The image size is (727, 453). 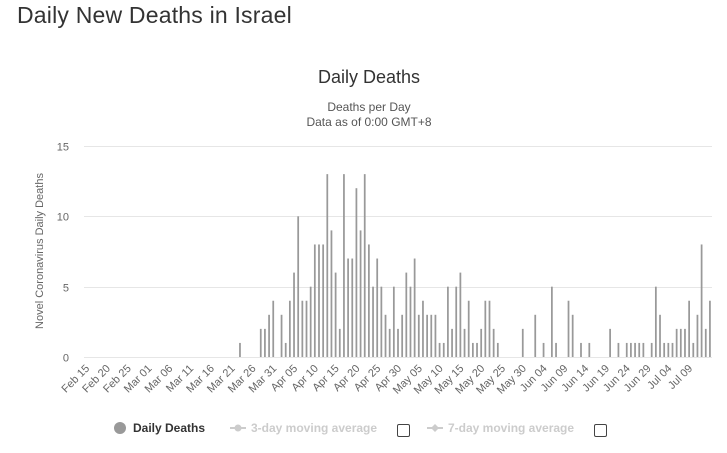 What do you see at coordinates (154, 15) in the screenshot?
I see `page-title: Daily New Deaths in Israel` at bounding box center [154, 15].